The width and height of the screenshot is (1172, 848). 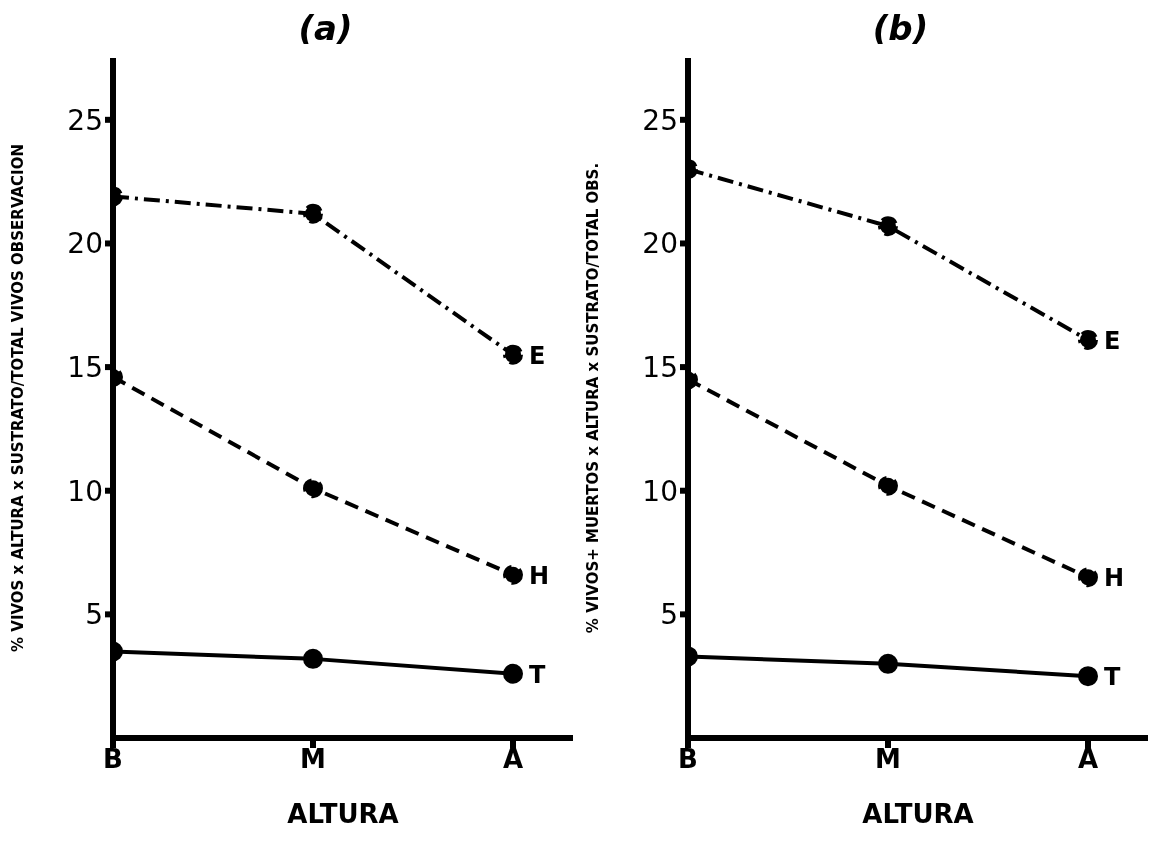 I want to click on y-axis-title: % VIVOS x ALTURA x SUSTRATO/TOTAL VIVOS OBSERVACION, so click(x=18, y=398).